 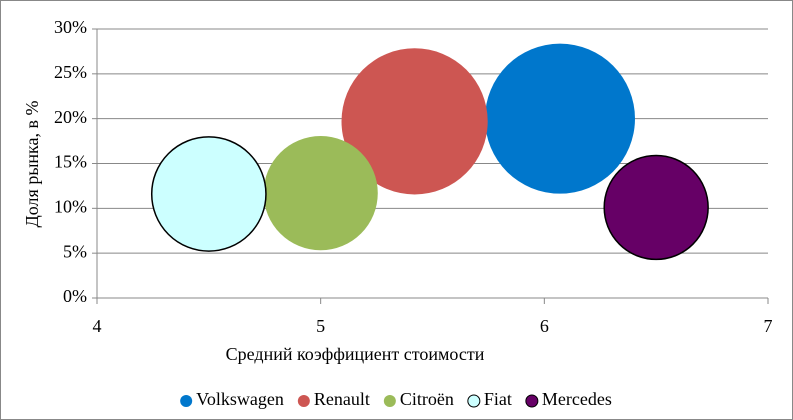 I want to click on y-tick-label: 10%, so click(x=70, y=206).